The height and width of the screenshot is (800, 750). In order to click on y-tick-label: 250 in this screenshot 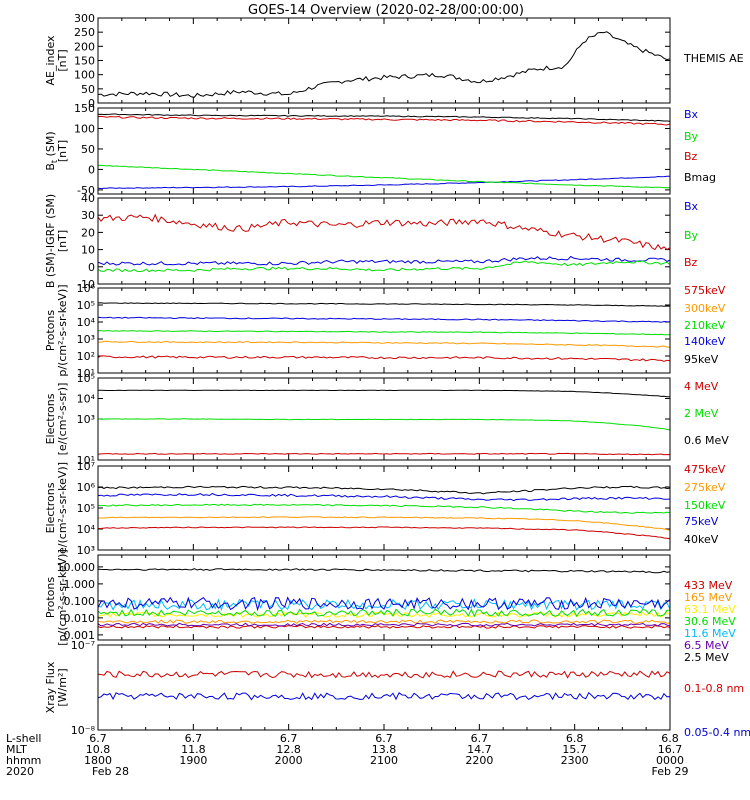, I will do `click(84, 32)`.